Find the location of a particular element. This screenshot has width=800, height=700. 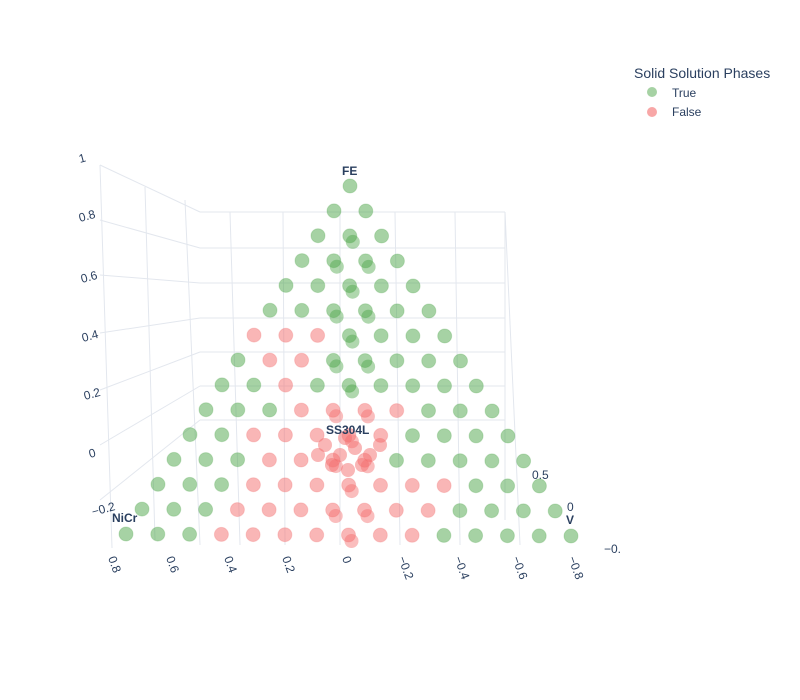

x-tick-label: 0.4 is located at coordinates (230, 564).